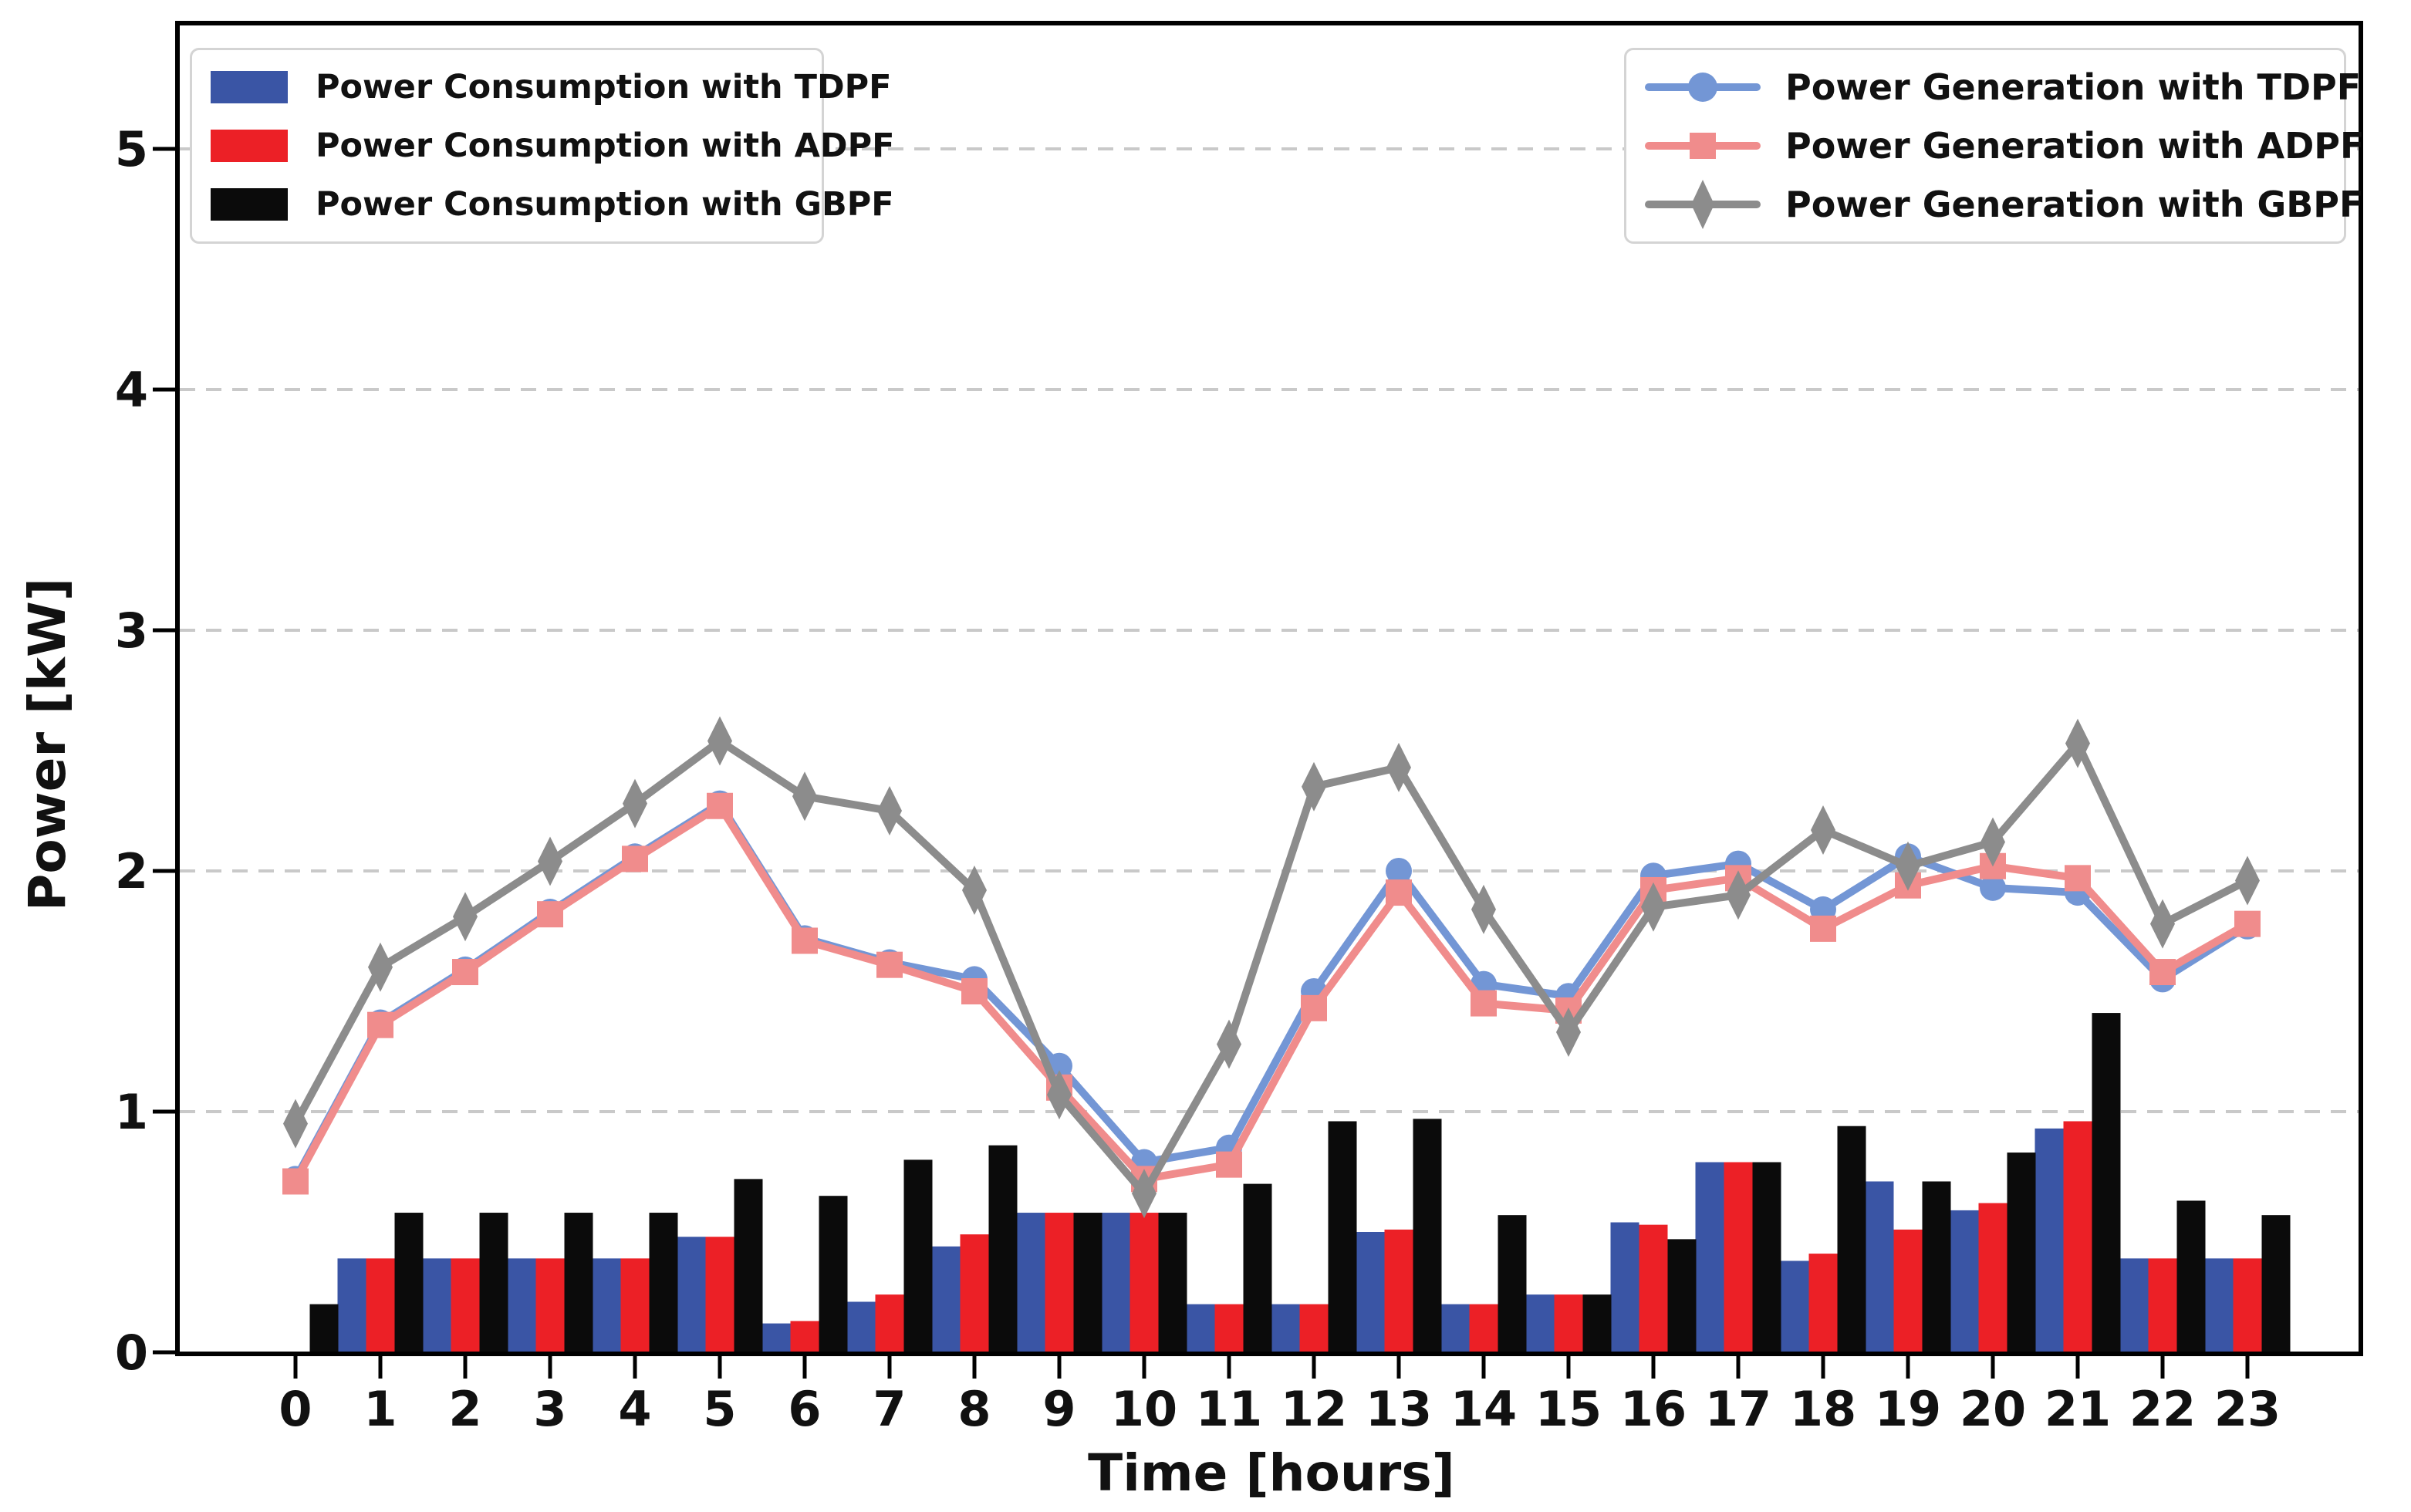  What do you see at coordinates (2162, 1409) in the screenshot?
I see `x-tick-label: 22` at bounding box center [2162, 1409].